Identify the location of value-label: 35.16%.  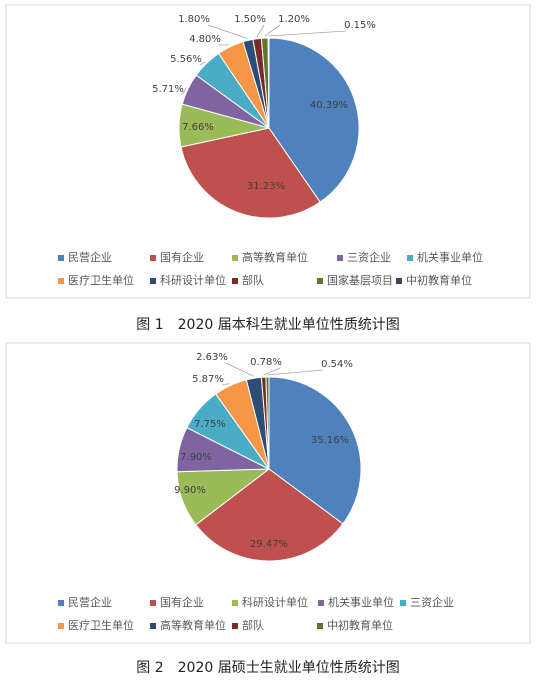
(330, 440).